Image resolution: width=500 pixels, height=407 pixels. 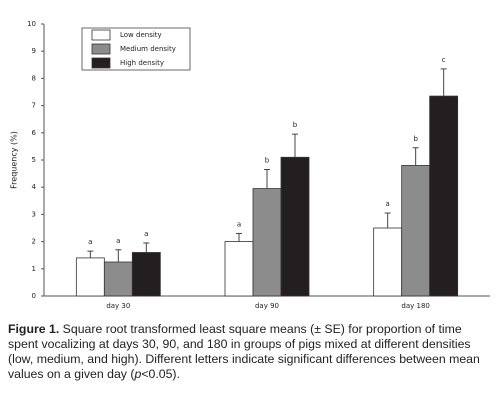 I want to click on legend-label: High density, so click(x=142, y=63).